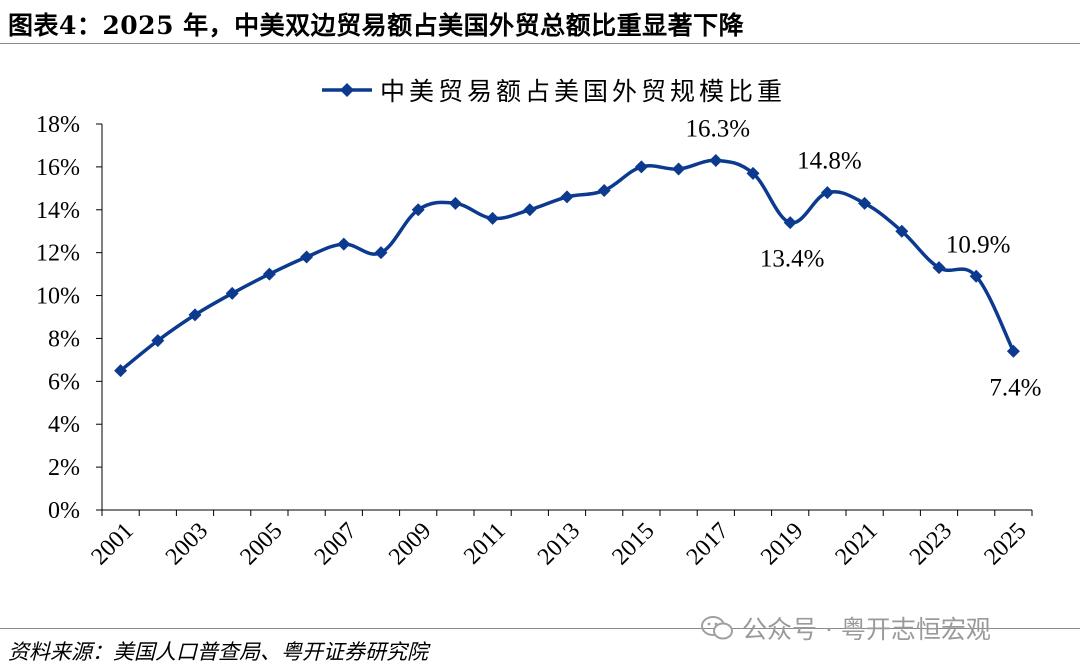 This screenshot has height=668, width=1080. What do you see at coordinates (718, 128) in the screenshot?
I see `data-label: 16.3%` at bounding box center [718, 128].